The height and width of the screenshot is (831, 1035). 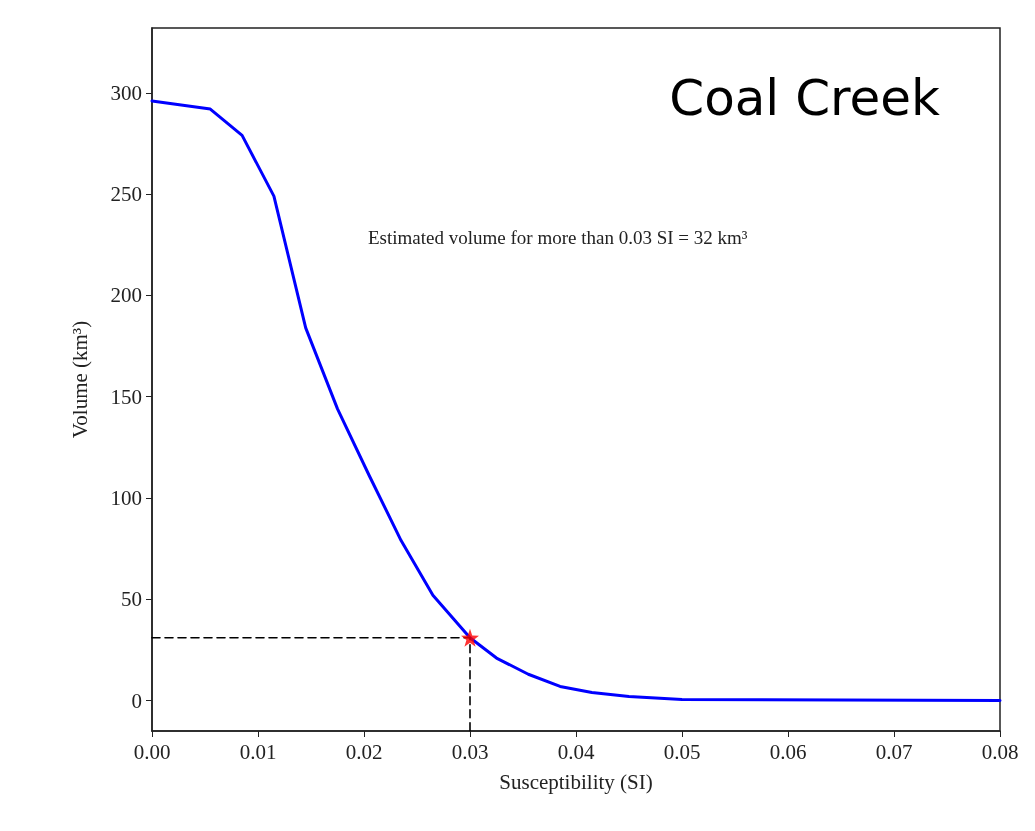 What do you see at coordinates (470, 751) in the screenshot?
I see `x-tick-label: 0.03` at bounding box center [470, 751].